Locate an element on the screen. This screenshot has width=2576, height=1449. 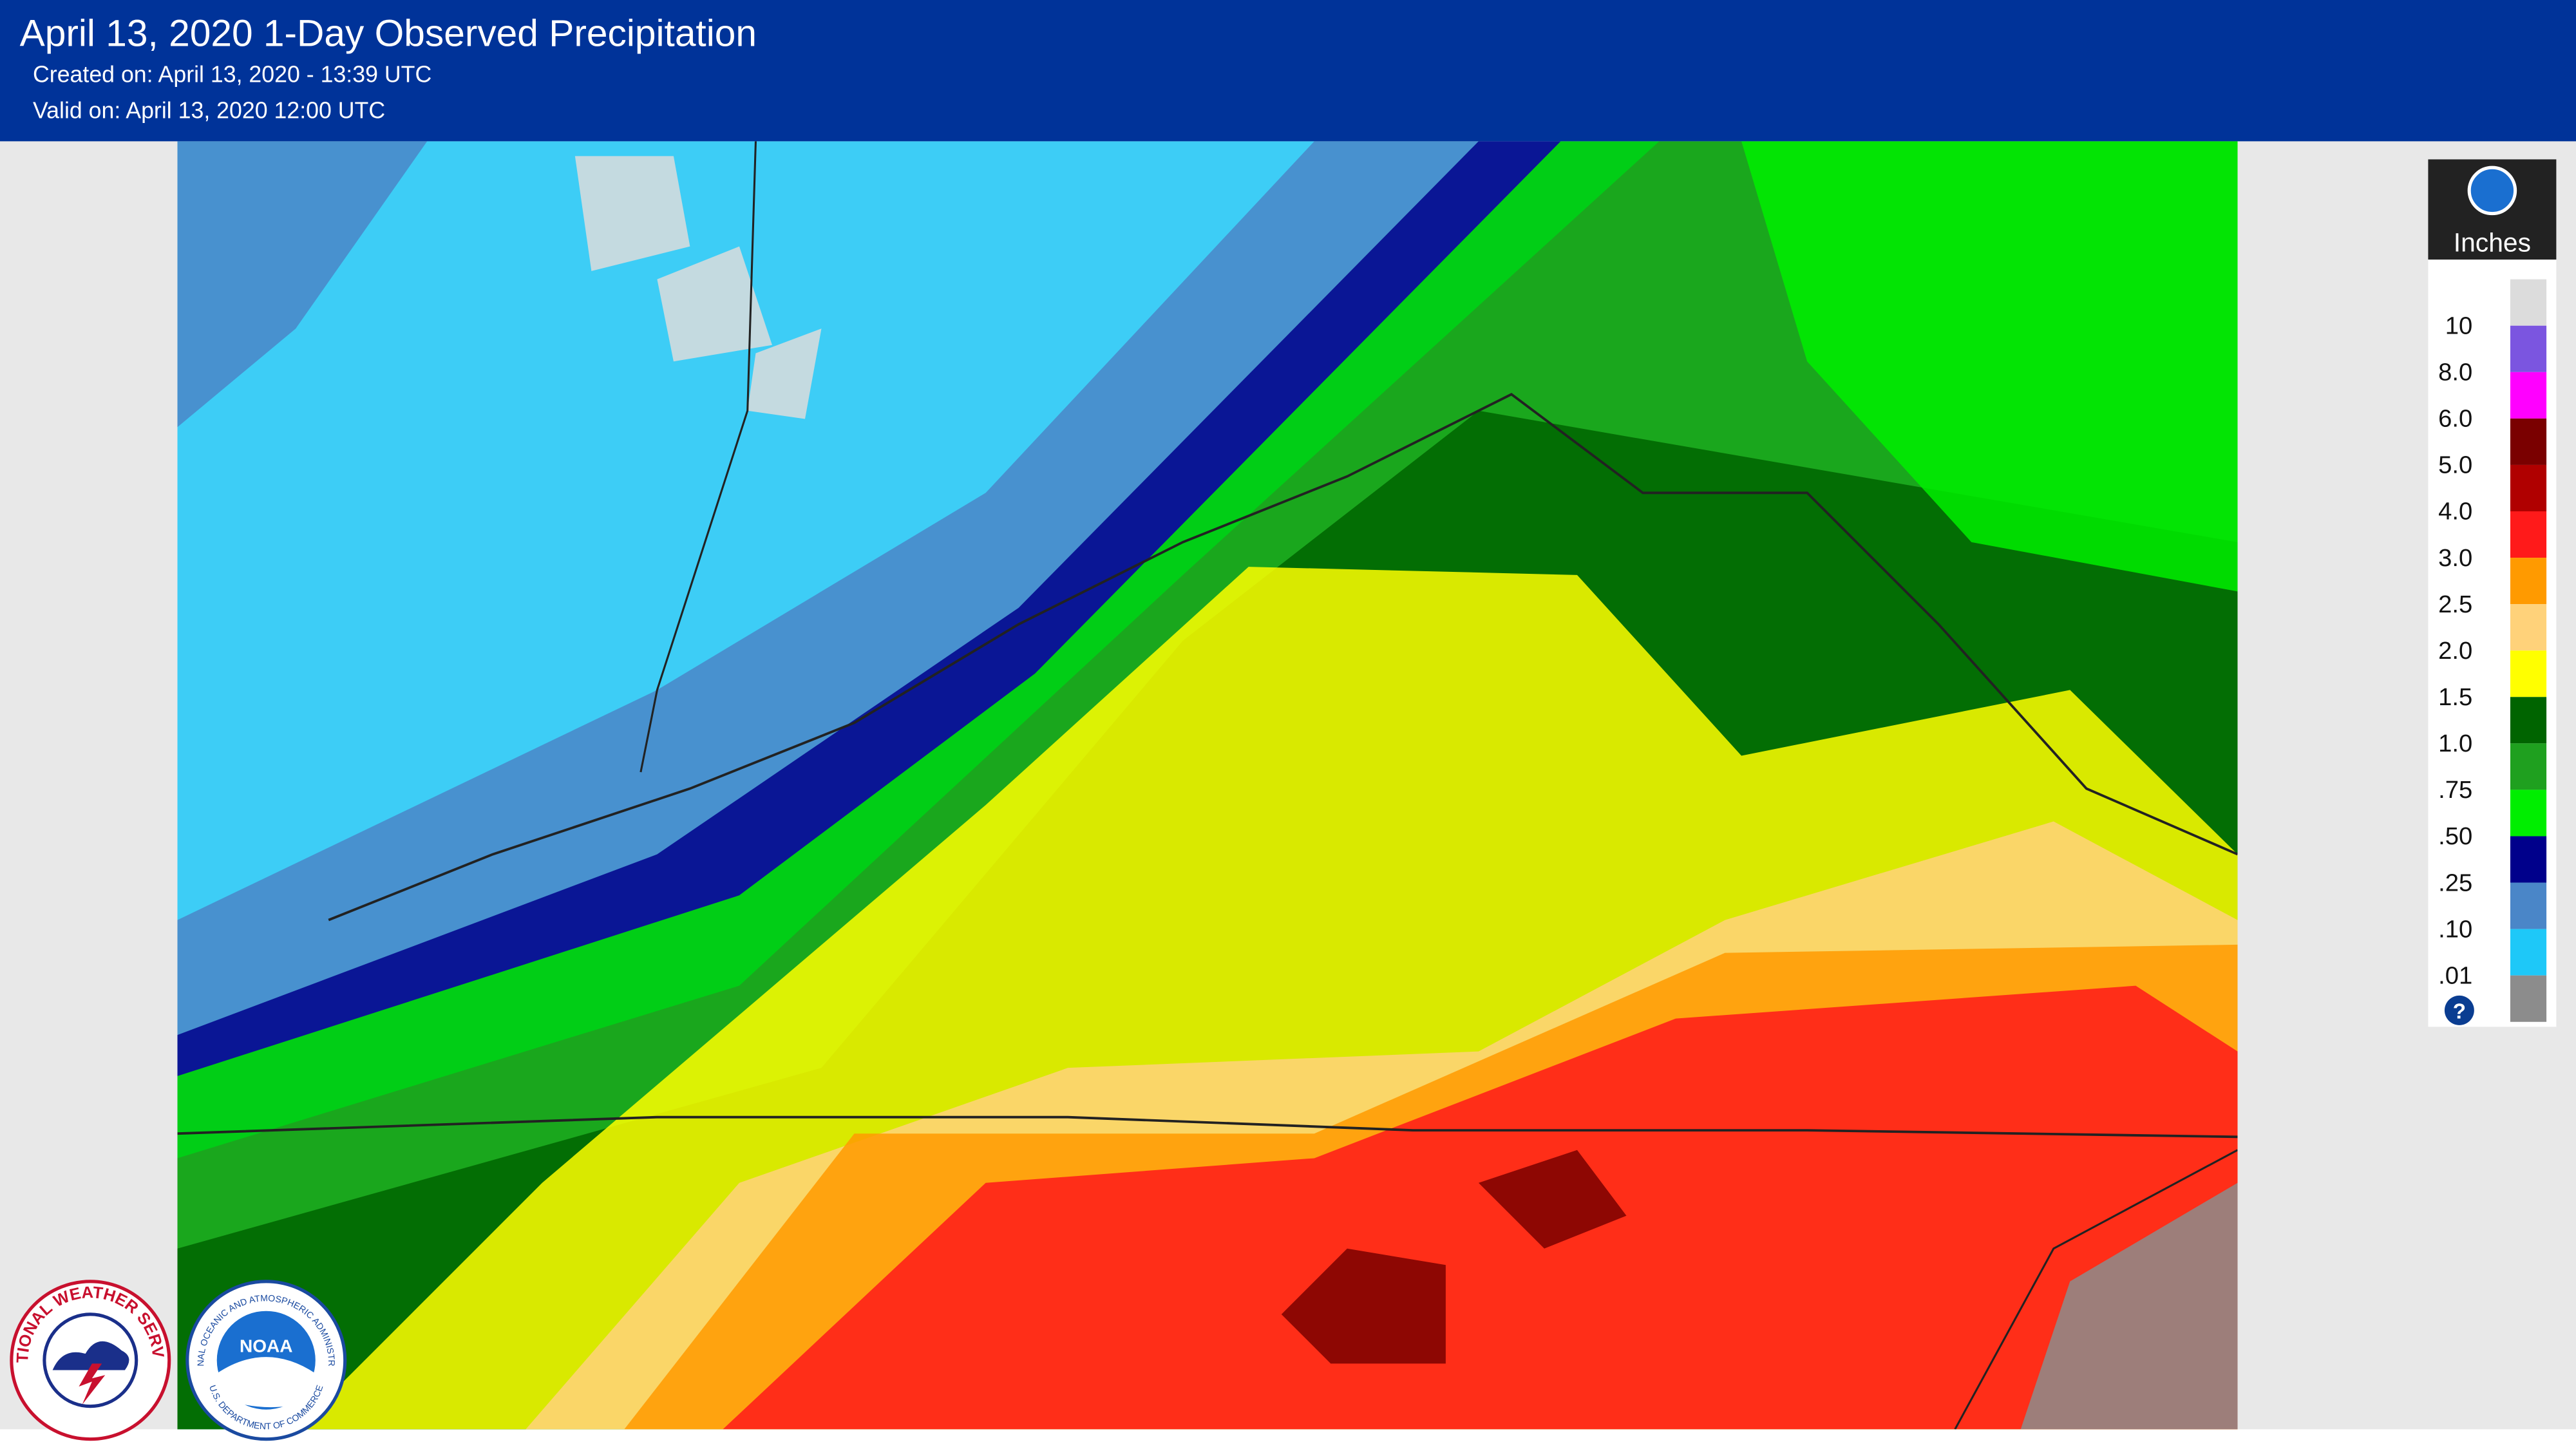
nws-cloud is located at coordinates (91, 1355).